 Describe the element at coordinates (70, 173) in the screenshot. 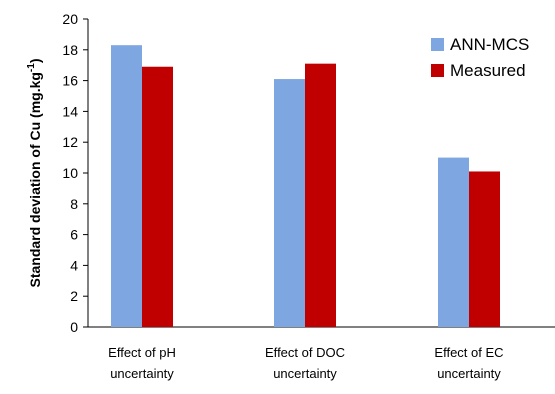

I see `y-tick-label: 10` at that location.